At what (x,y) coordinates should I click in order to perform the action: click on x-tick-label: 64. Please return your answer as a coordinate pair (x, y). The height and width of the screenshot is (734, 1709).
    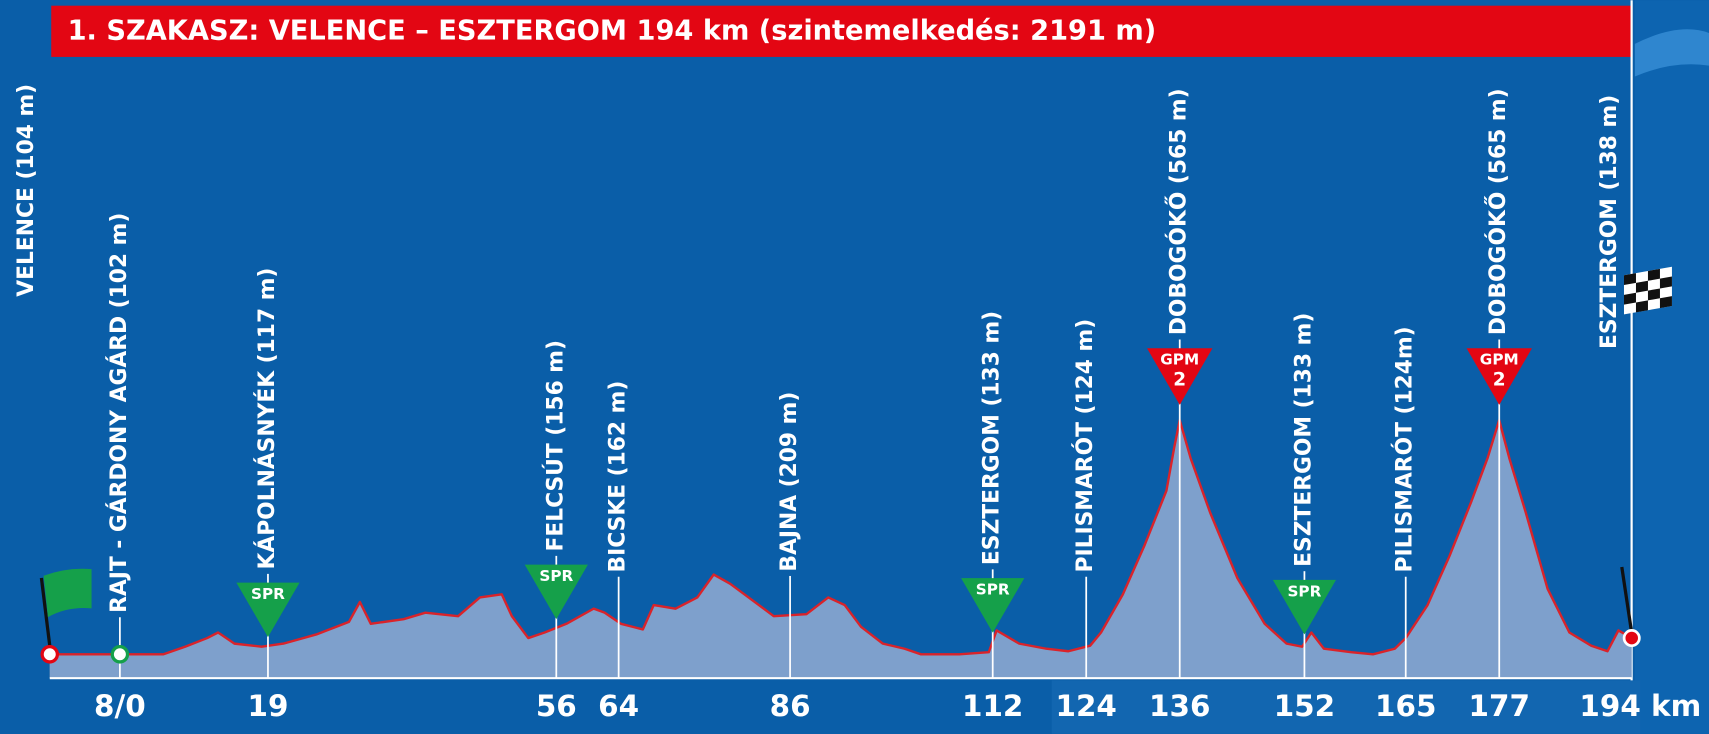
    Looking at the image, I should click on (618, 706).